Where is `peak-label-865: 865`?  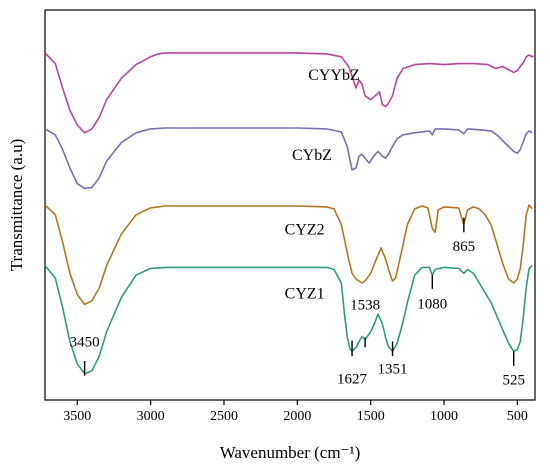 peak-label-865: 865 is located at coordinates (464, 247).